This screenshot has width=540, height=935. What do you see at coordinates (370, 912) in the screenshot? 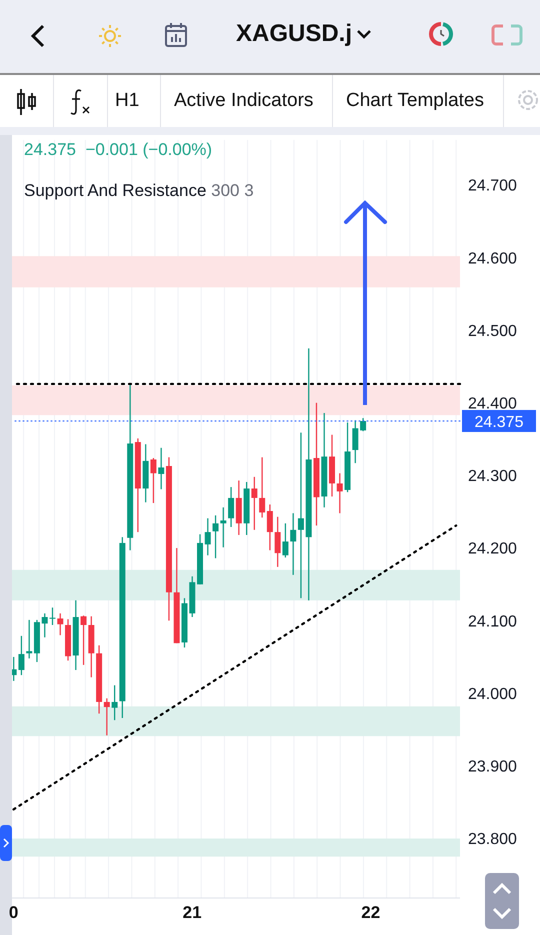
I see `x-tick-label: 22` at bounding box center [370, 912].